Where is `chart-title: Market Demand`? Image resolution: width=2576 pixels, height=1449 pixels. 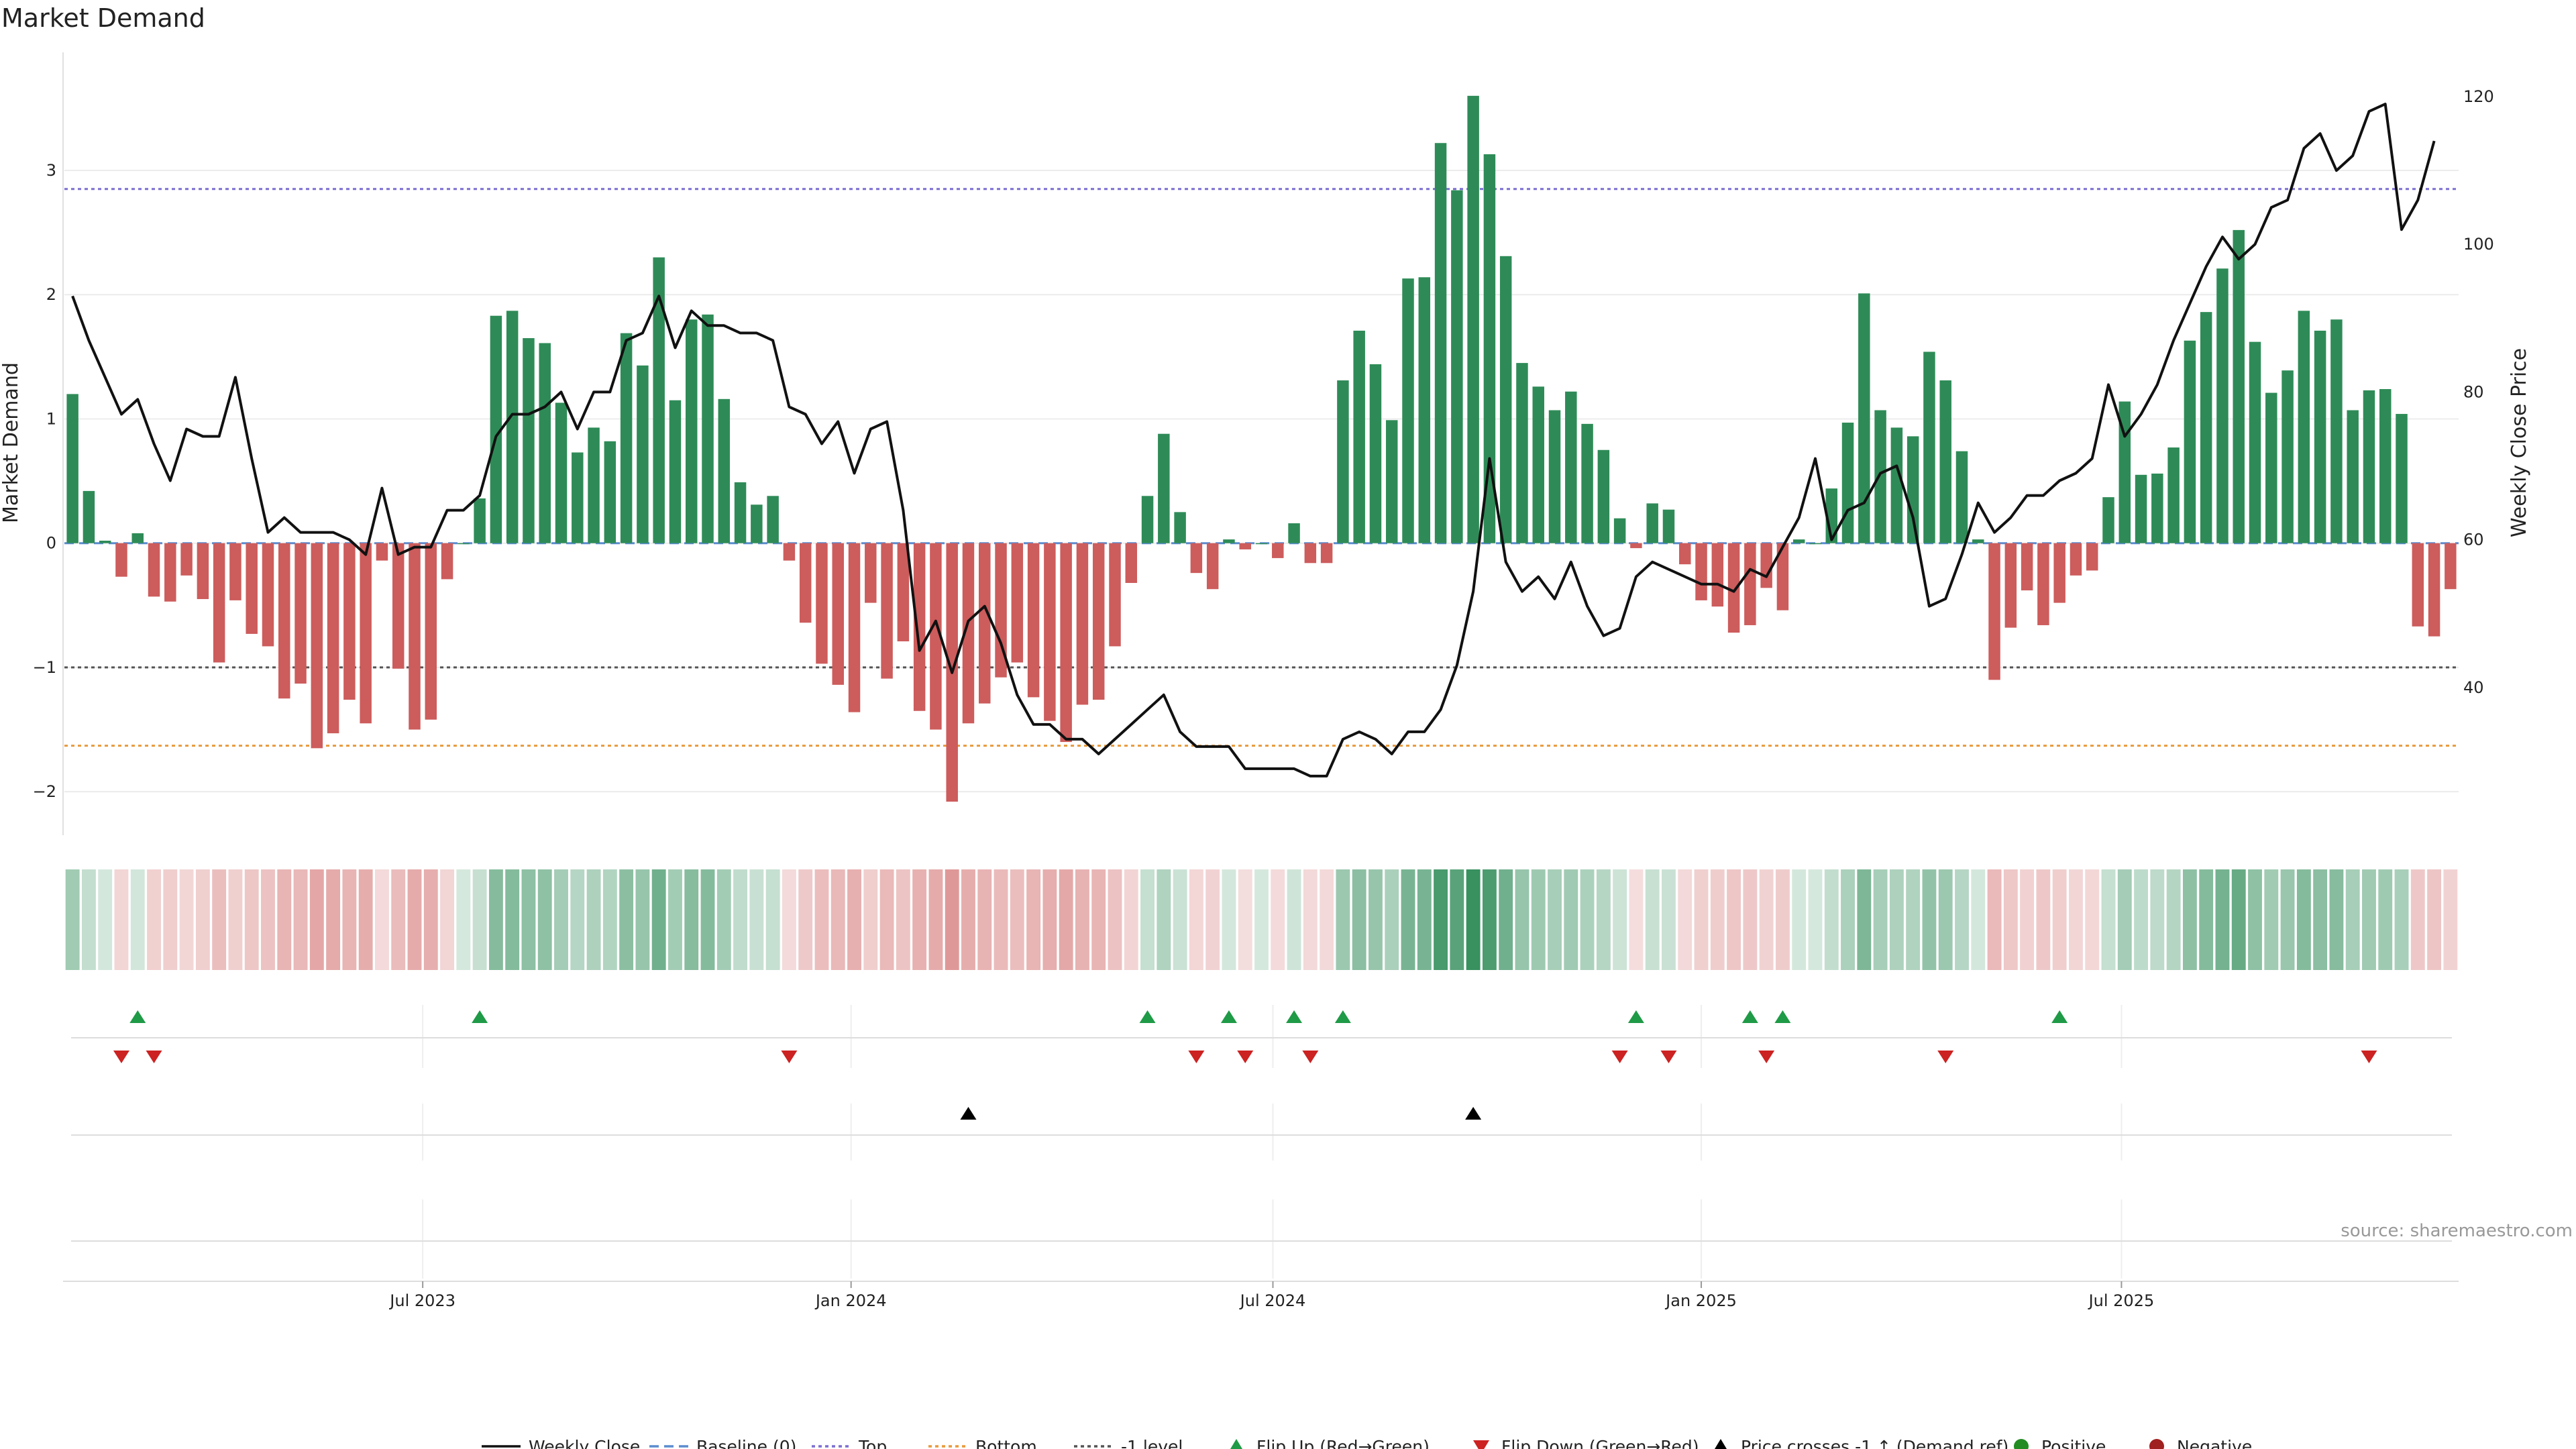 chart-title: Market Demand is located at coordinates (103, 18).